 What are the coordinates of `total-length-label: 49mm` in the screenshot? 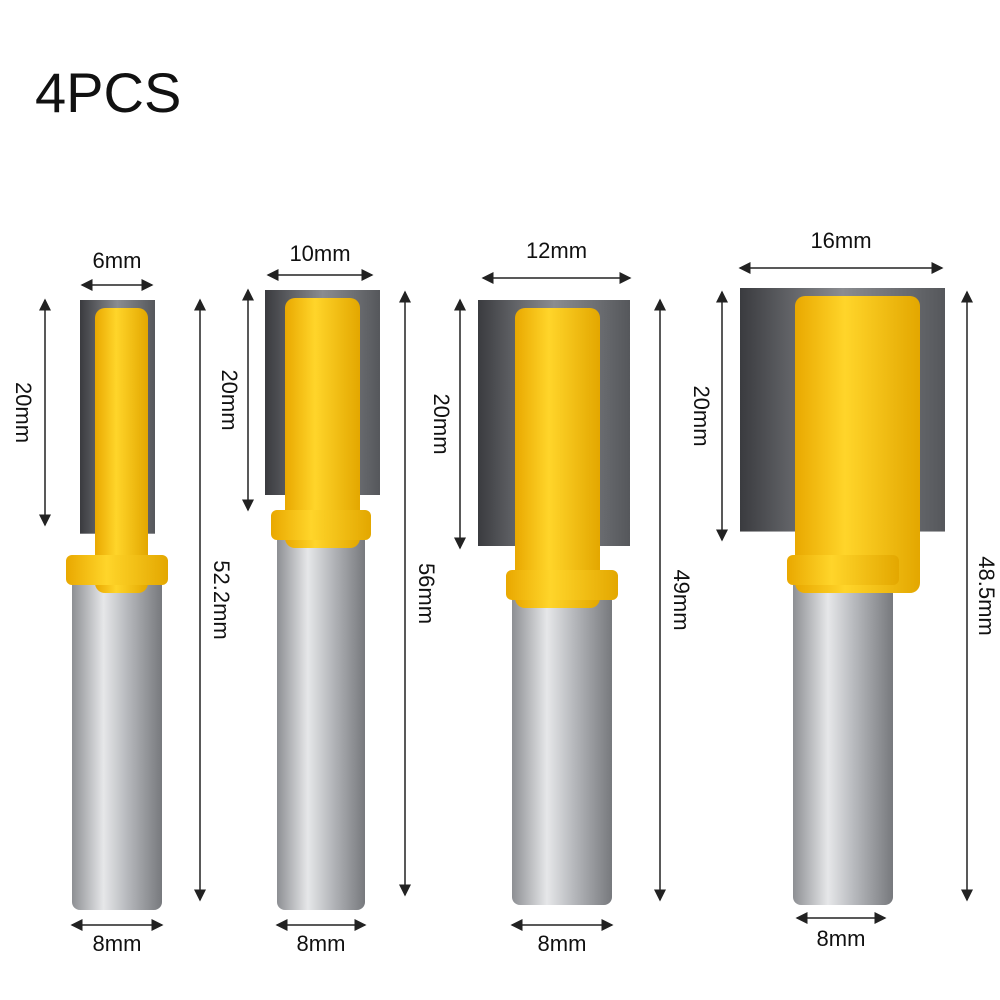 It's located at (681, 599).